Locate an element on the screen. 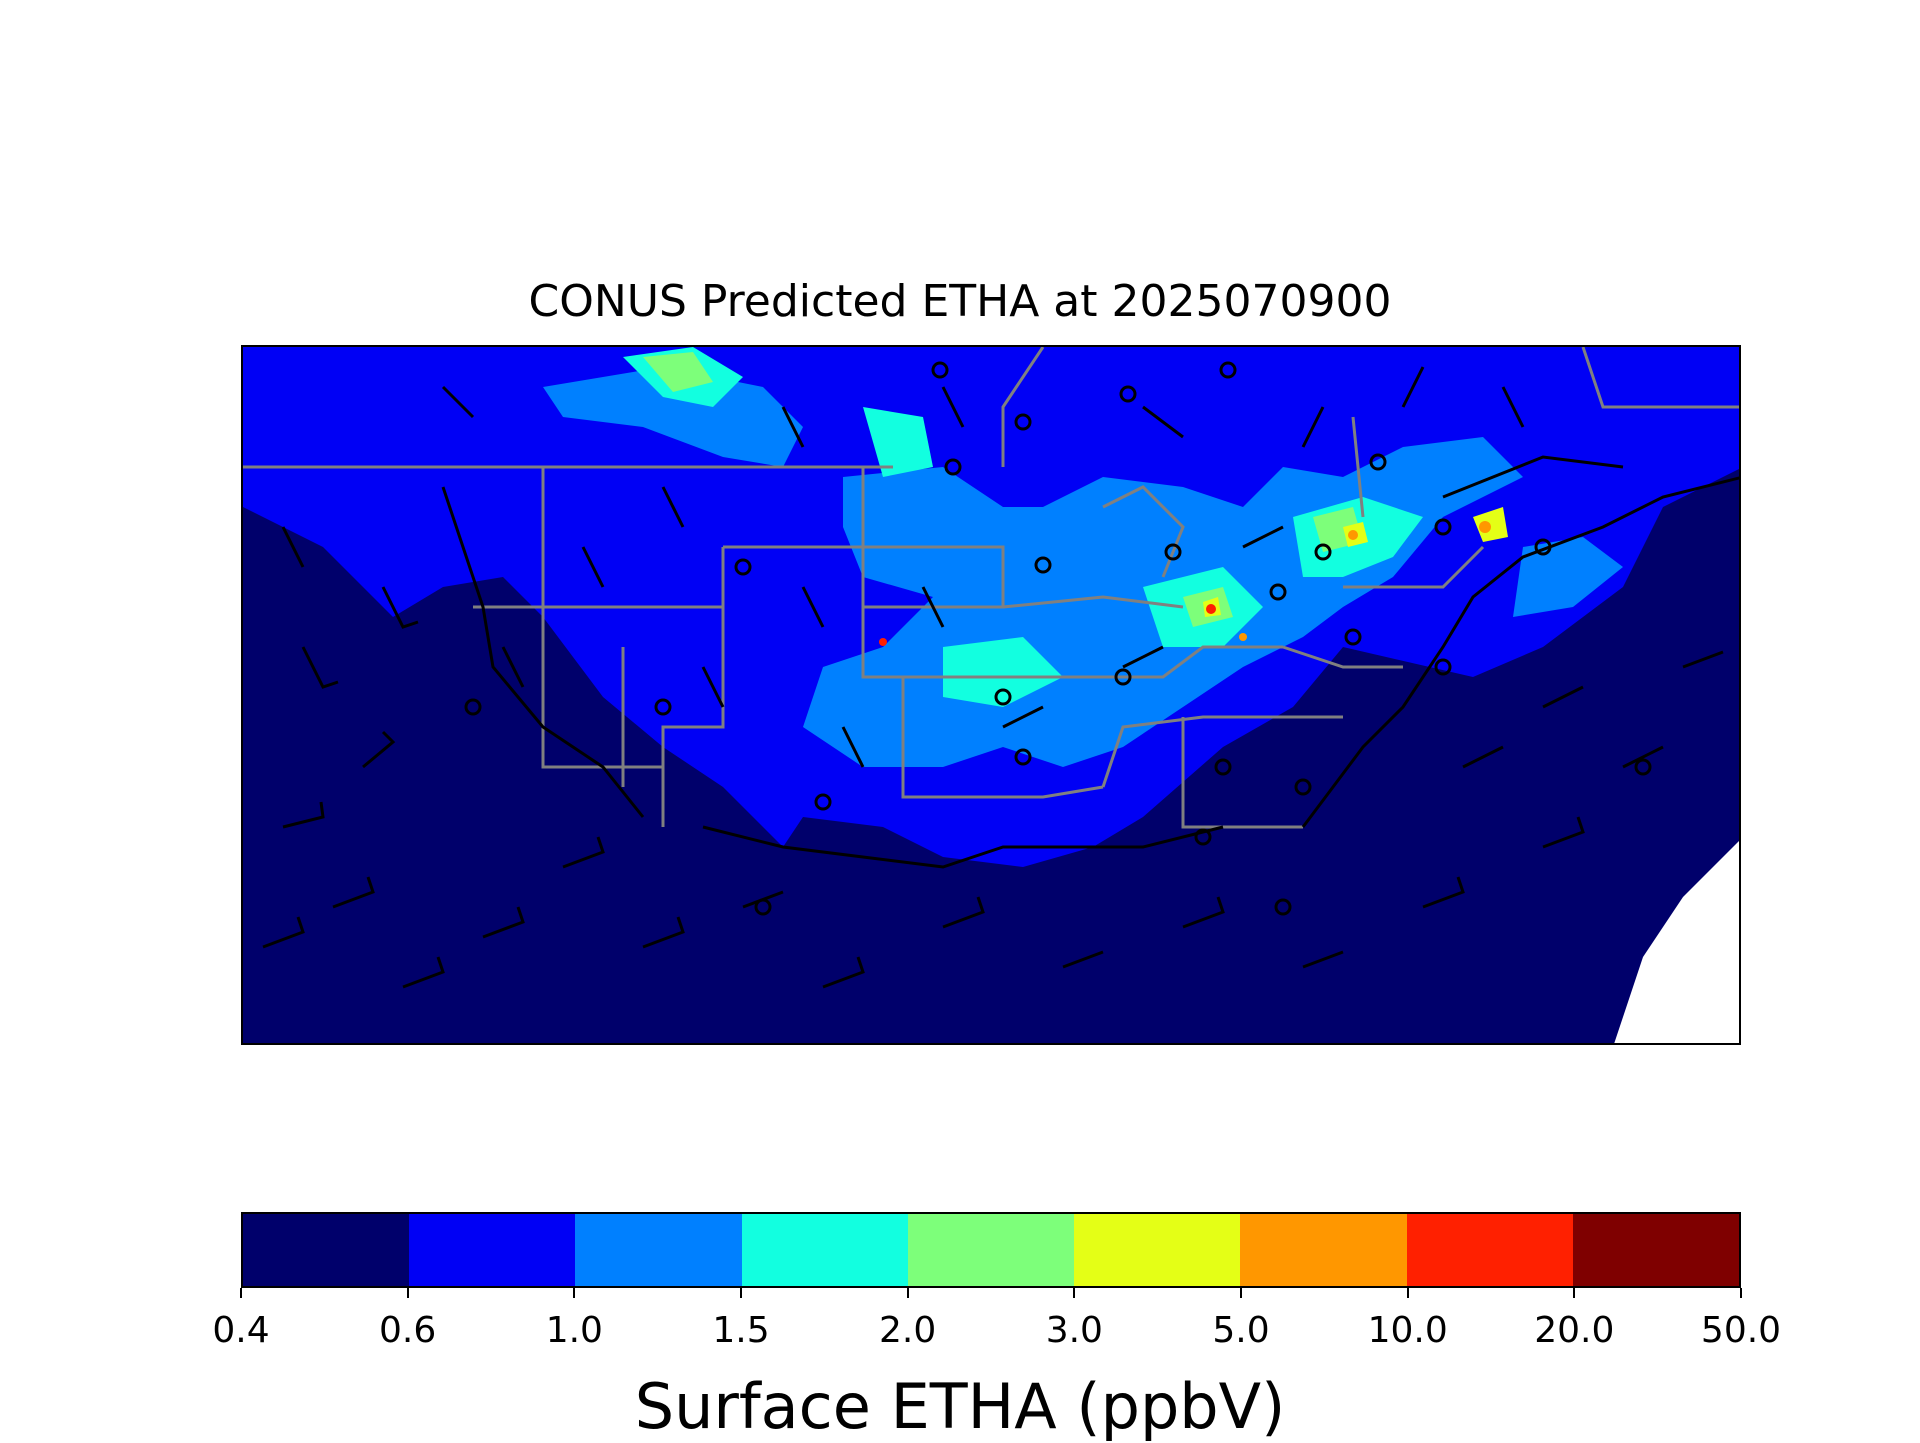 The image size is (1920, 1443). colorbar-label: Surface ETHA (ppbV) is located at coordinates (960, 1406).